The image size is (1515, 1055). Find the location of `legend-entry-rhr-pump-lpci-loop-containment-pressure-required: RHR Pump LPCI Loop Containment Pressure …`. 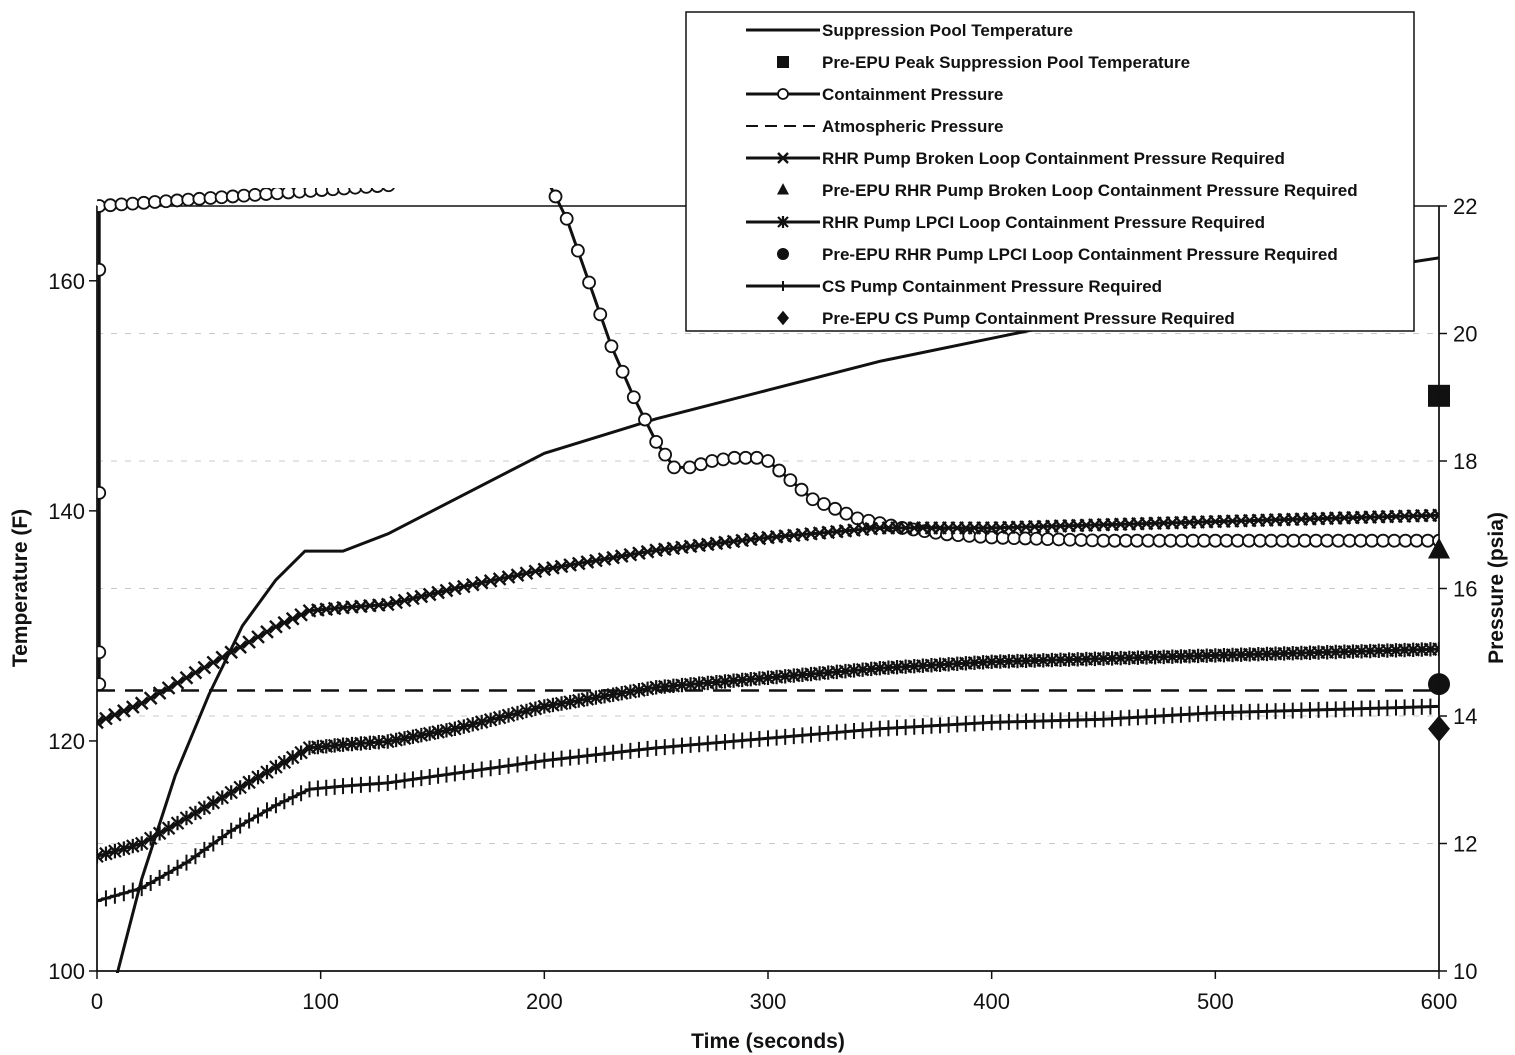

legend-entry-rhr-pump-lpci-loop-containment-pressure-required: RHR Pump LPCI Loop Containment Pressure … is located at coordinates (1005, 222).